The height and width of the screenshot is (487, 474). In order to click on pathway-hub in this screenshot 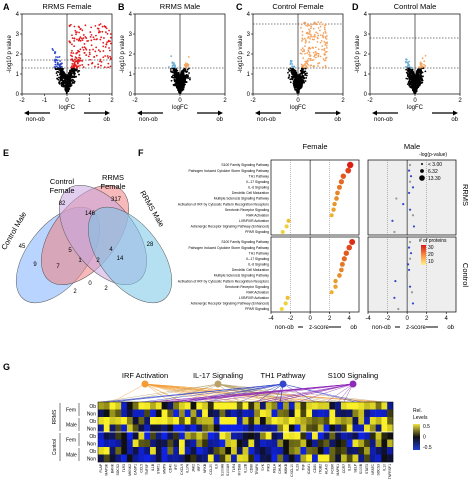, I will do `click(353, 384)`.